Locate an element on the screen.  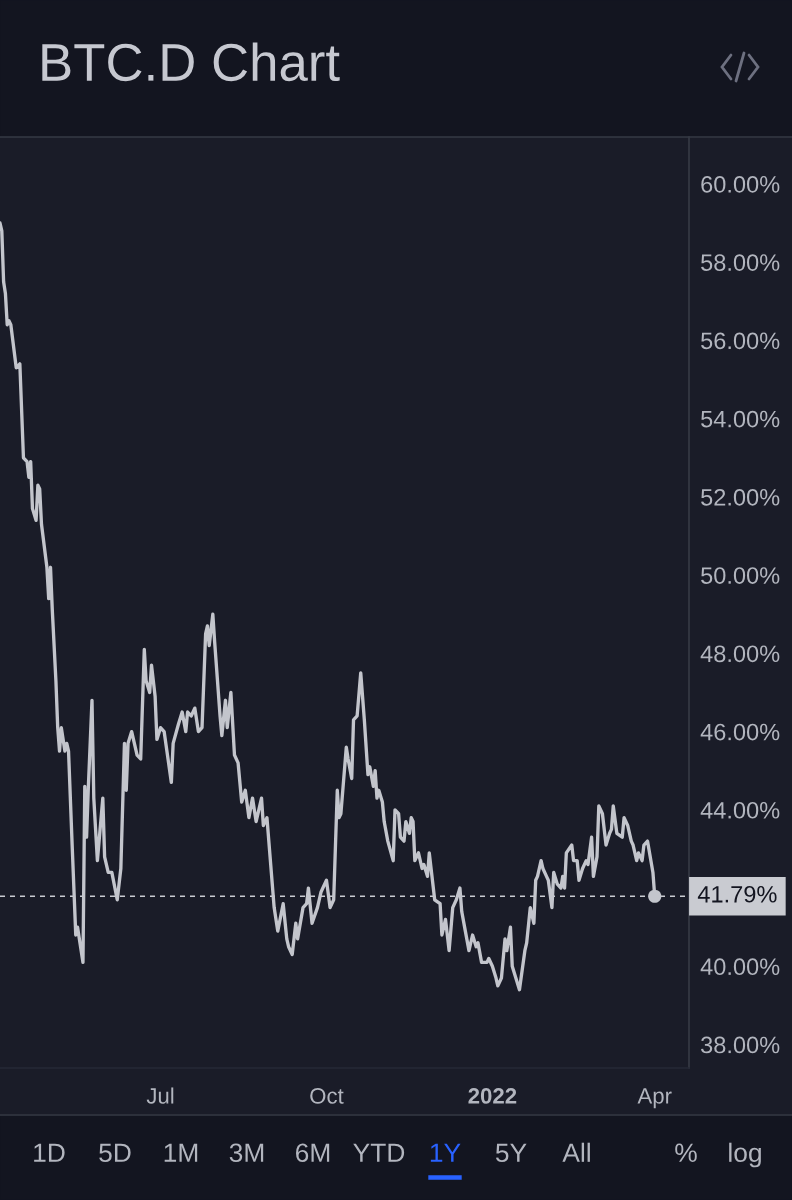
text: YTD is located at coordinates (379, 1152).